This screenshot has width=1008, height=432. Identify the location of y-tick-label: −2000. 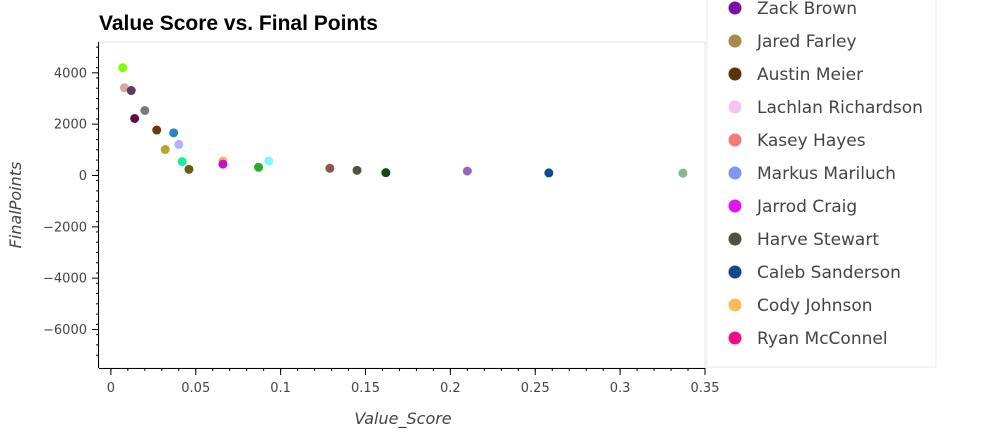
(65, 227).